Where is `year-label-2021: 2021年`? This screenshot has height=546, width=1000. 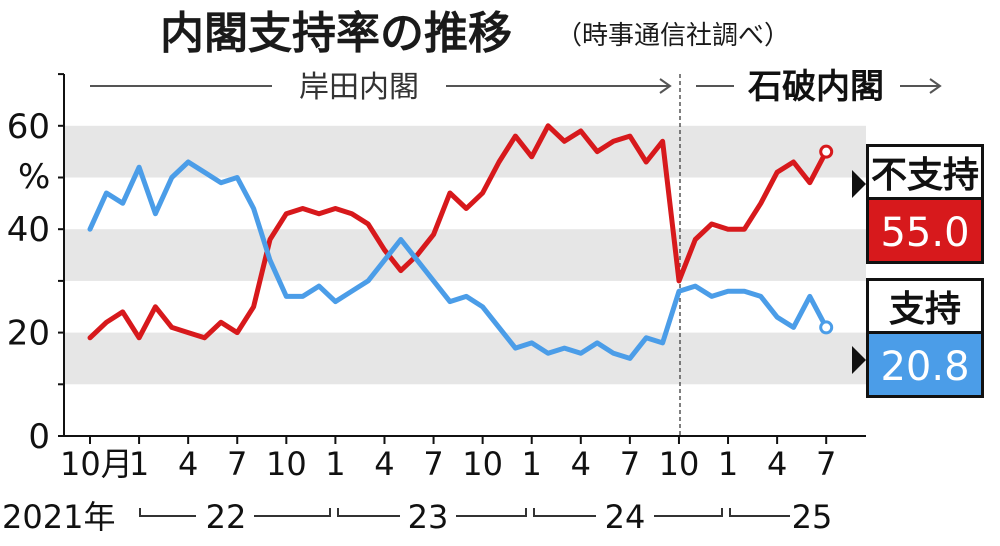
year-label-2021: 2021年 is located at coordinates (58, 517).